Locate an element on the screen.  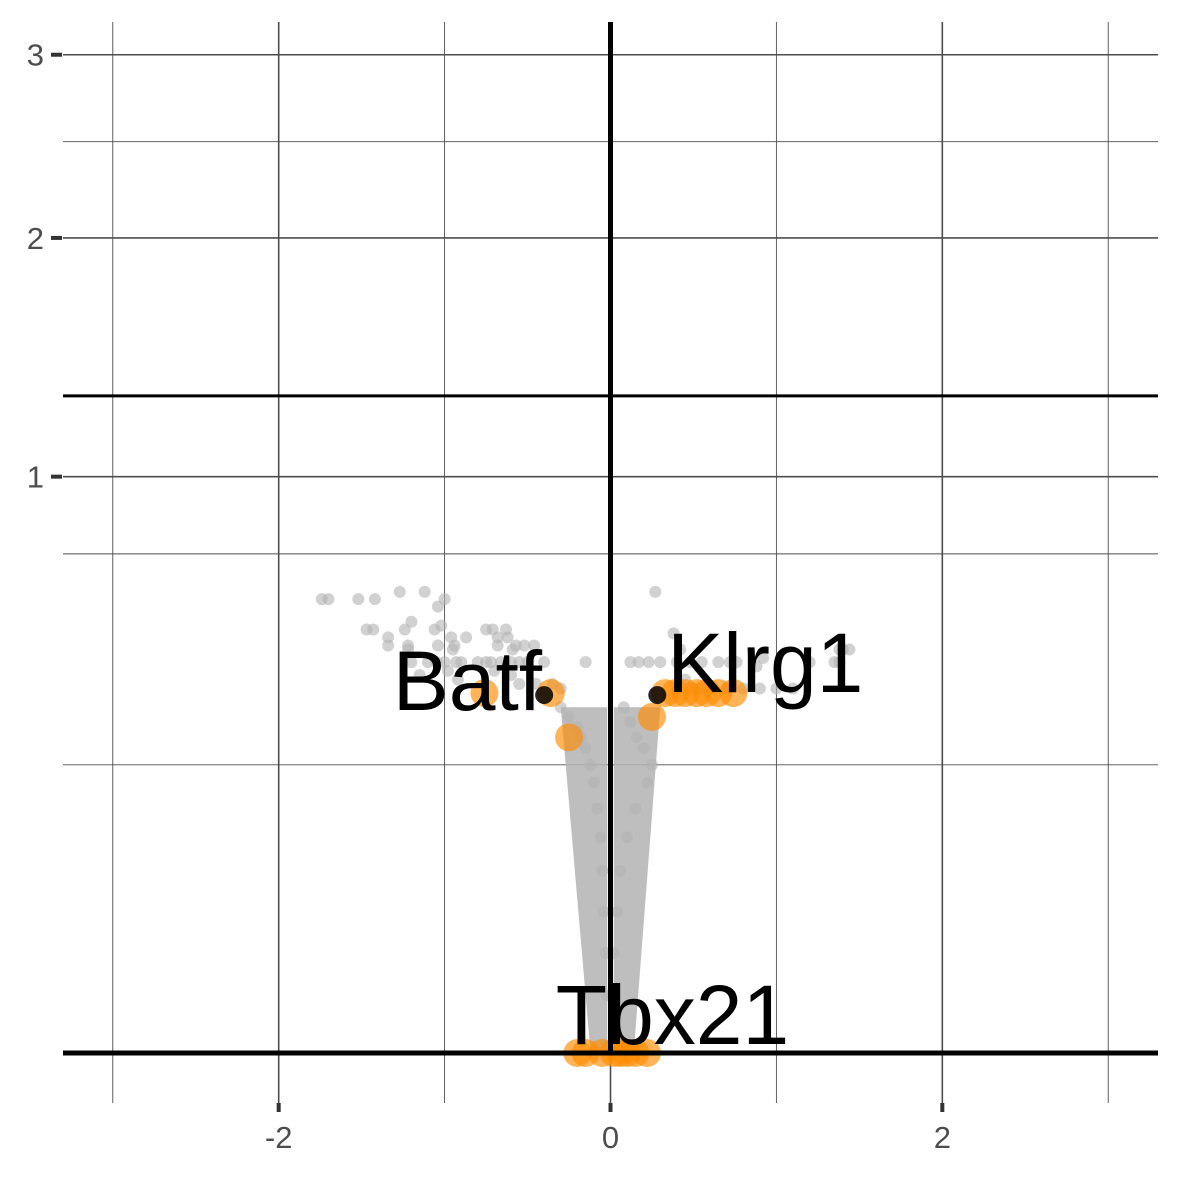
x-tick-label: 0 is located at coordinates (610, 1137).